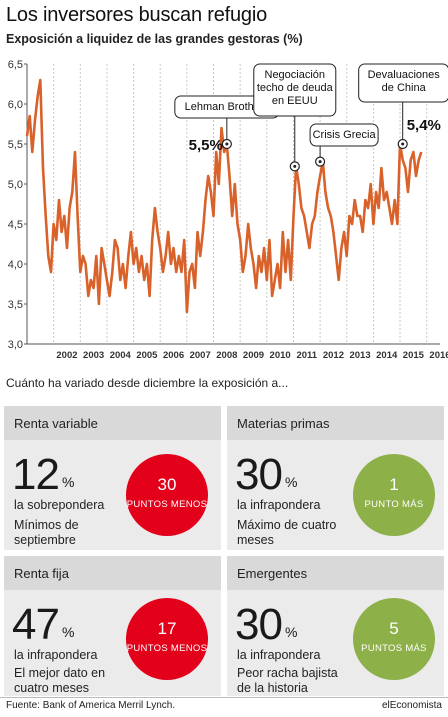 Image resolution: width=448 pixels, height=717 pixels. I want to click on panel-title: Emergentes, so click(335, 573).